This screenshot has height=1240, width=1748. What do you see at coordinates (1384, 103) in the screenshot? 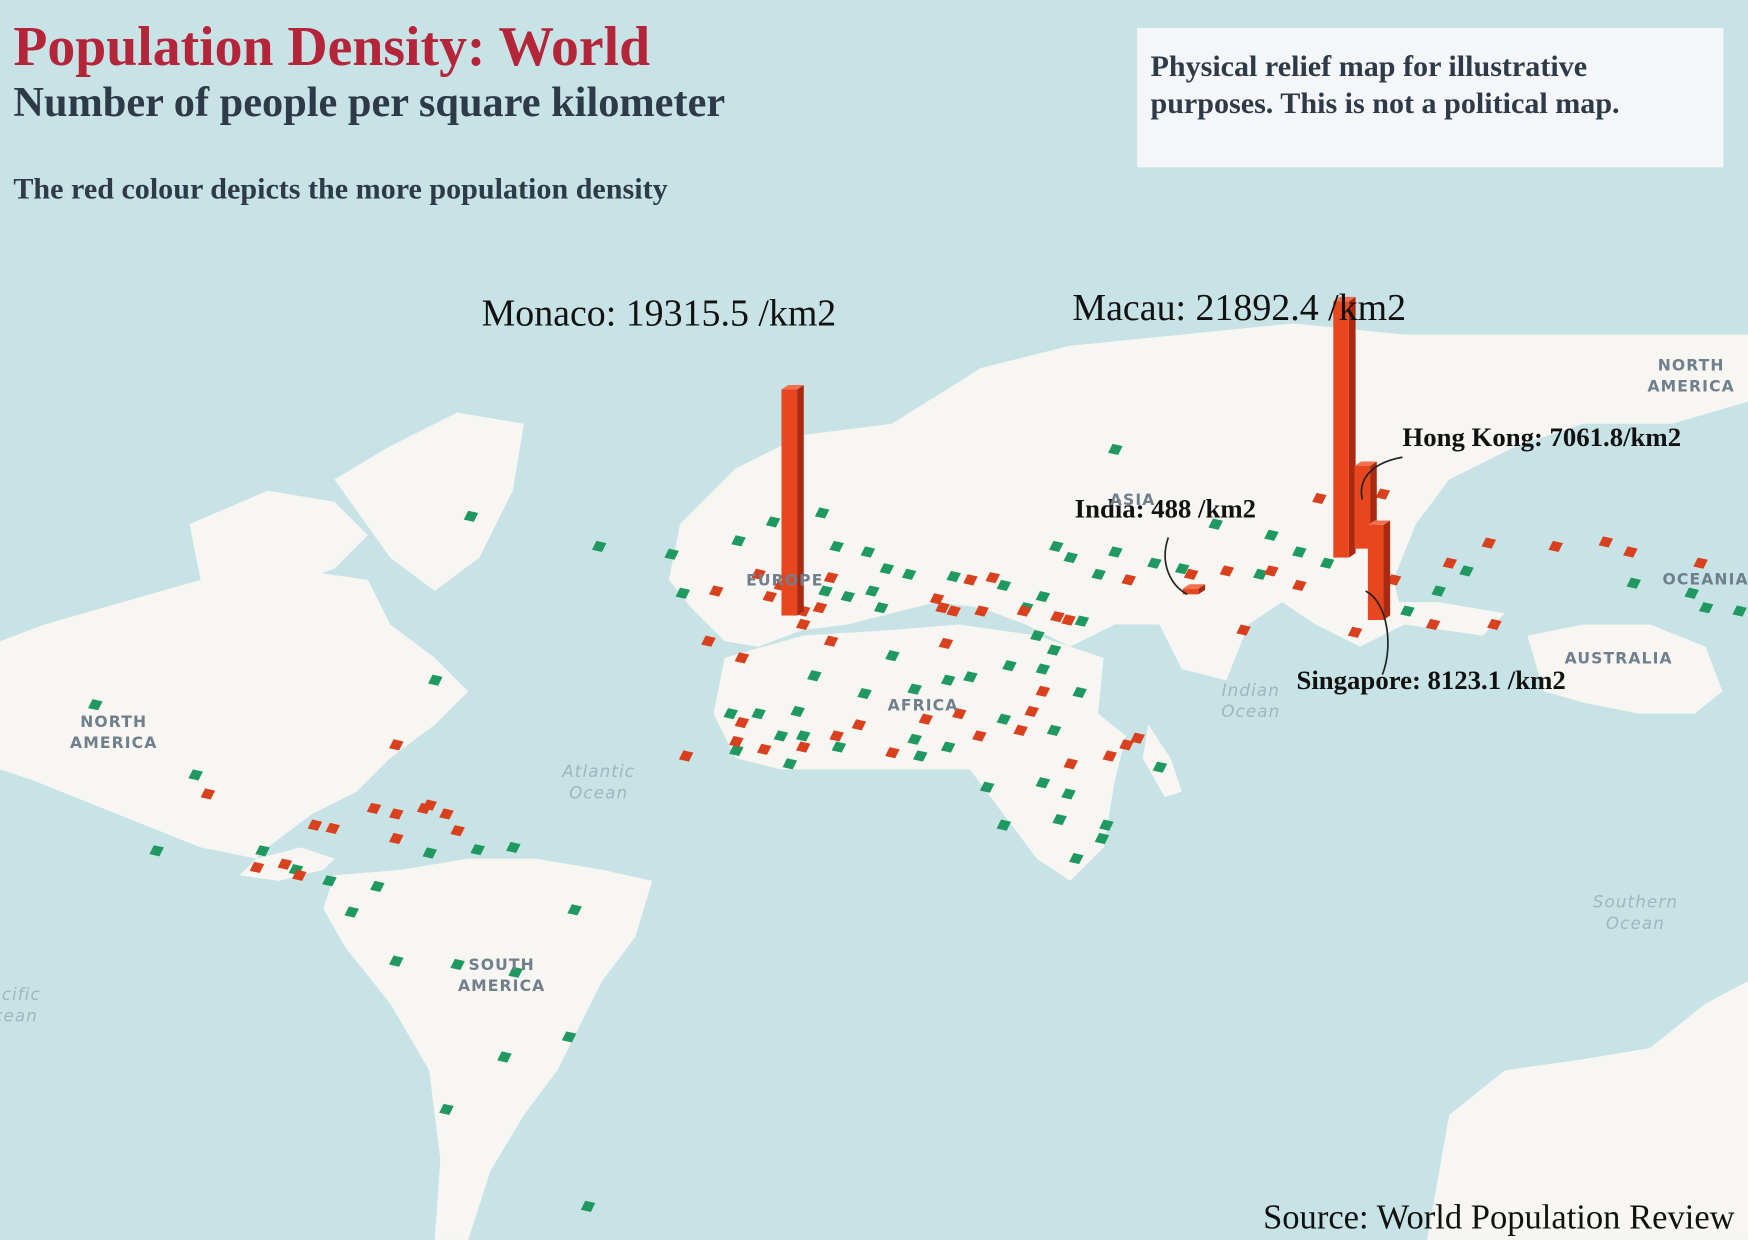
I see `disclaimer: purposes. This is not a political map.` at bounding box center [1384, 103].